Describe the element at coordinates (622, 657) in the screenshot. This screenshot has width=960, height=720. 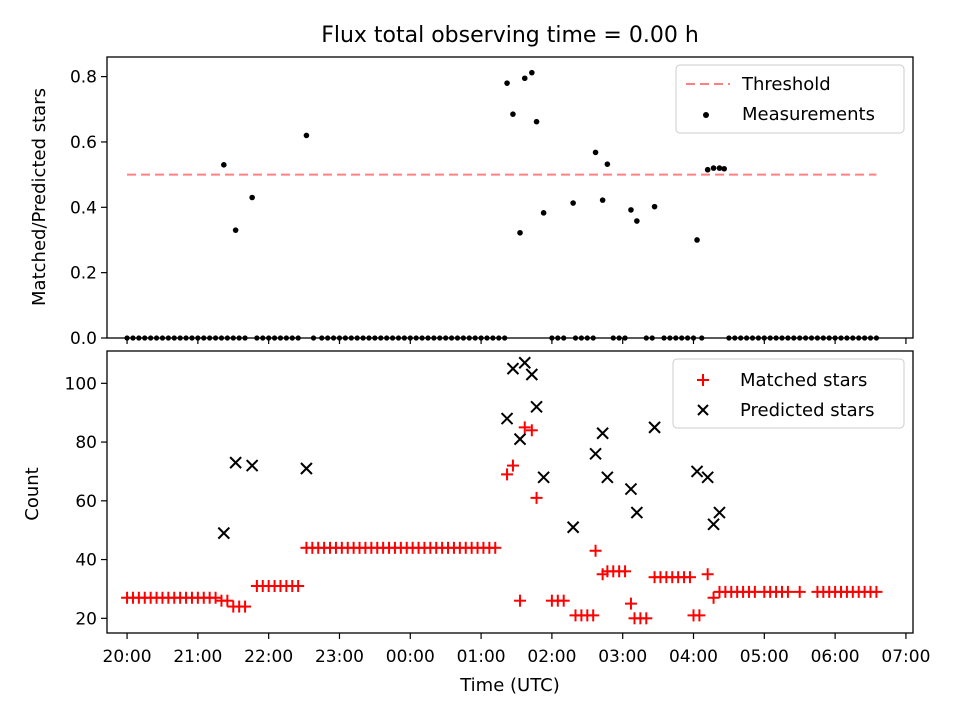
I see `bottom-x-tick-label: 03:00` at that location.